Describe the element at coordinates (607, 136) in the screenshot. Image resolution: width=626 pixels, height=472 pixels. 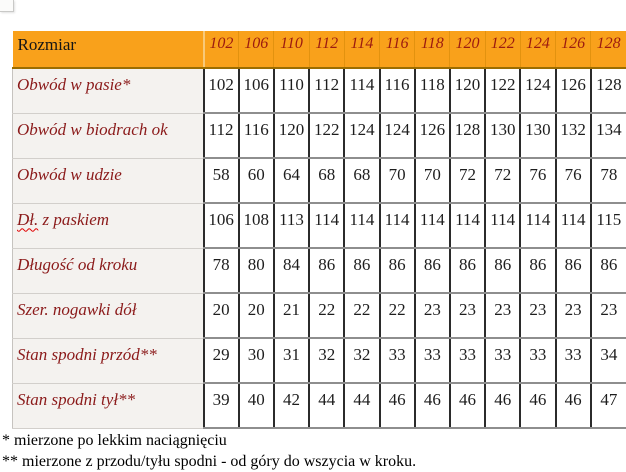
I see `cell-value: 134` at that location.